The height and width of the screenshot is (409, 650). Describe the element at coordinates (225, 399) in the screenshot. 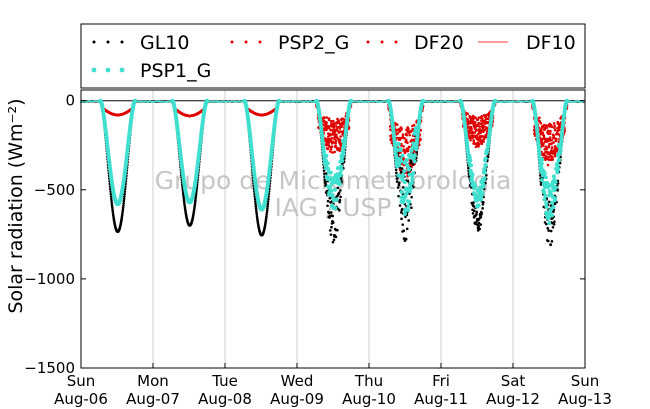

I see `x-tick-label-date: Aug-08` at that location.